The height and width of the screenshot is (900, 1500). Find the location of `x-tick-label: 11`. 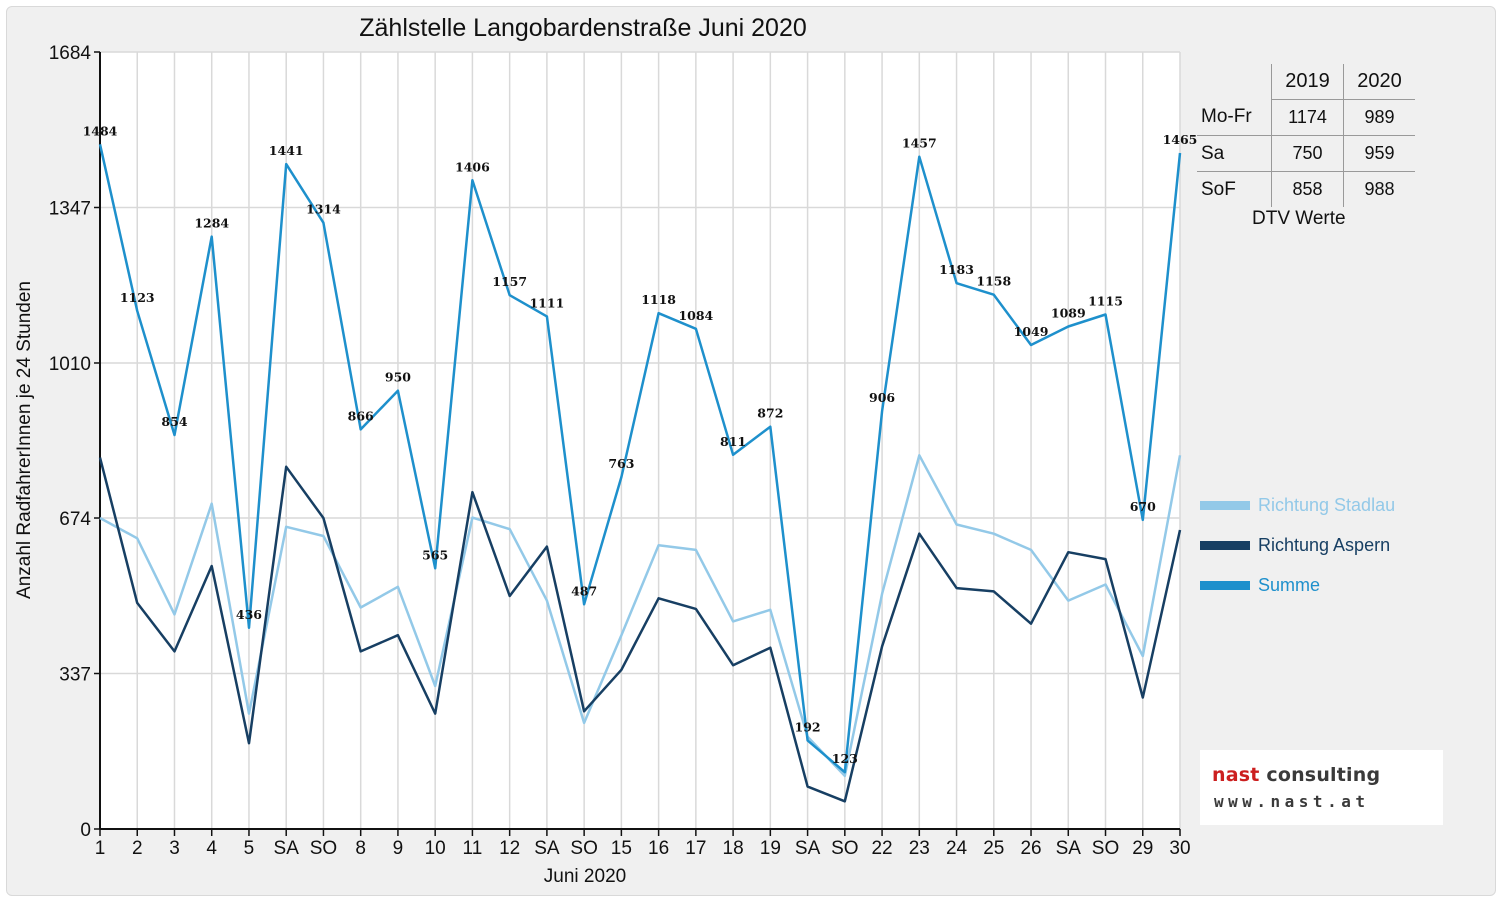

x-tick-label: 11 is located at coordinates (473, 848).